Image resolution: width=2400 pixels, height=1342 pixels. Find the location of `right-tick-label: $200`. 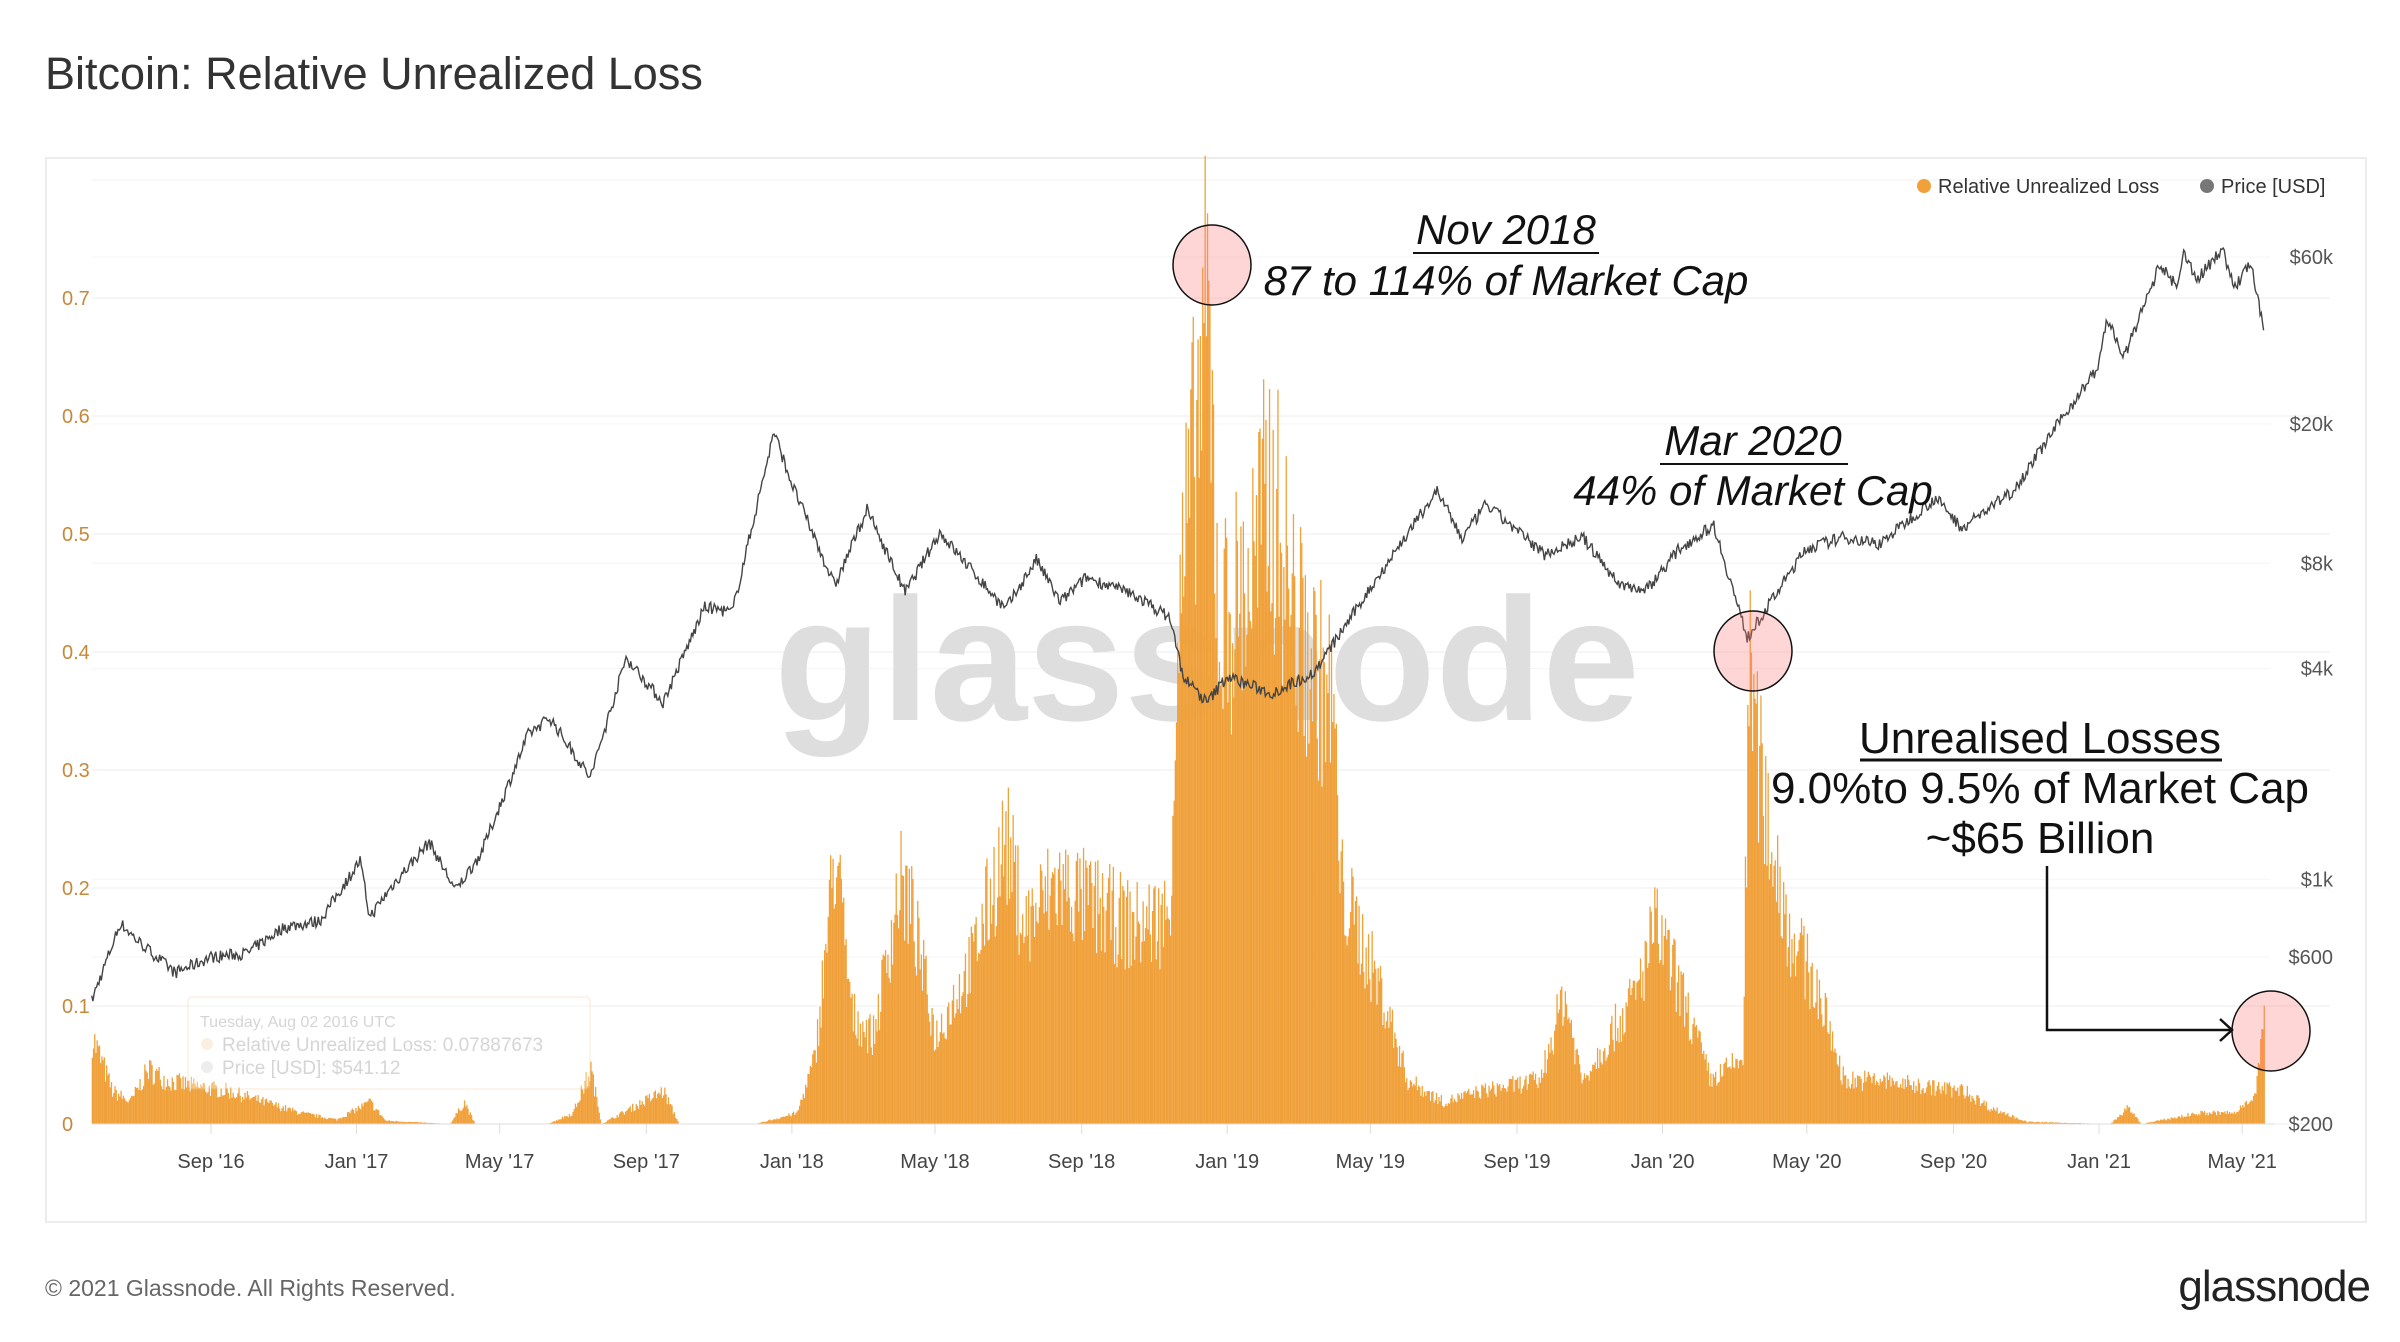

right-tick-label: $200 is located at coordinates (2311, 1125).